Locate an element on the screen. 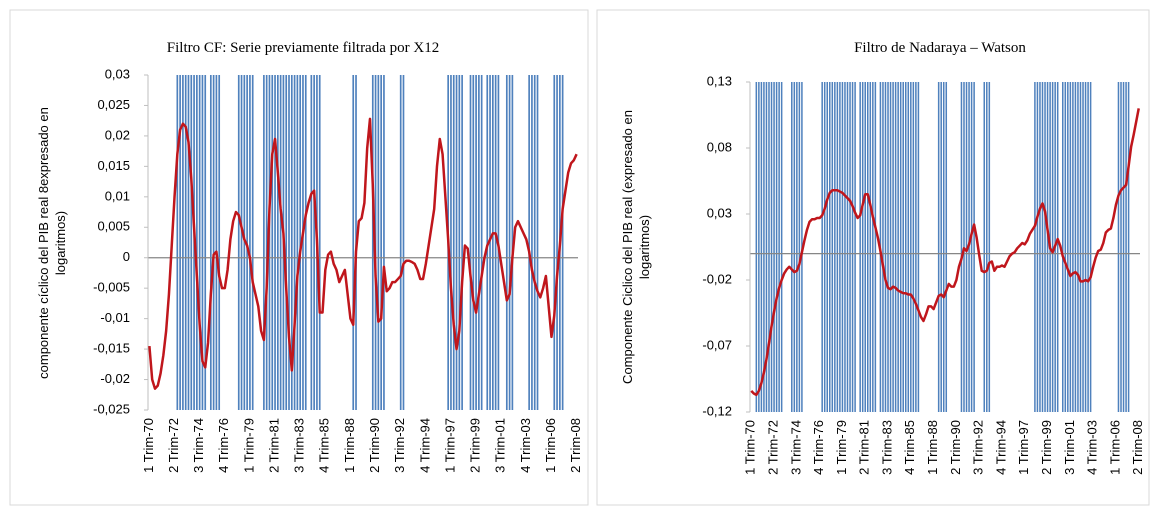 The height and width of the screenshot is (513, 1157). x-tick-label: 3 Trim-92 is located at coordinates (399, 445).